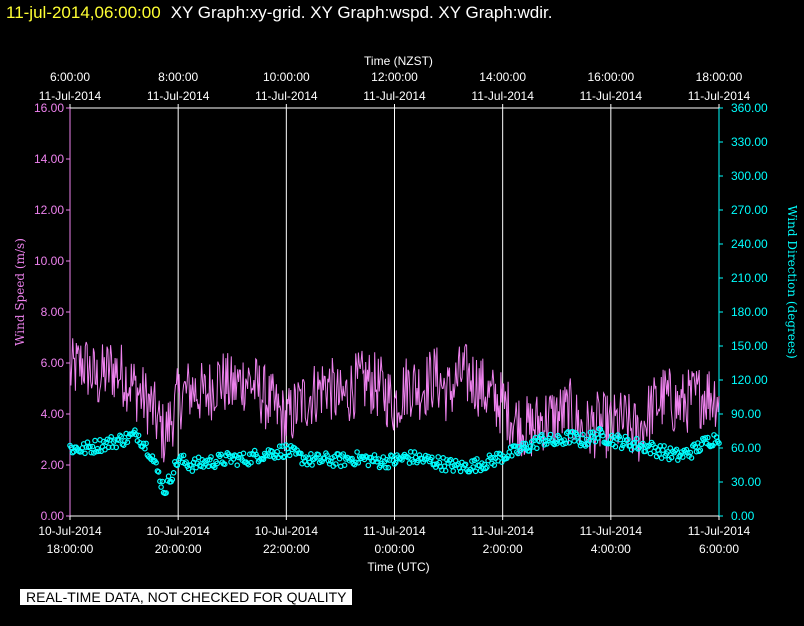  What do you see at coordinates (611, 531) in the screenshot?
I see `x-bottom-tick-date-5: 11-Jul-2014` at bounding box center [611, 531].